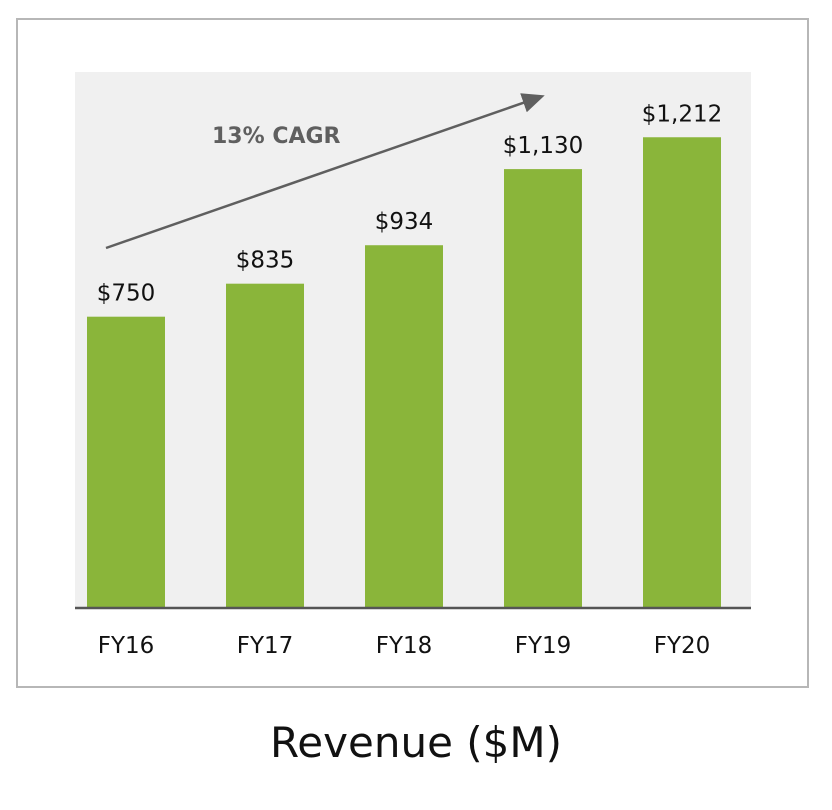 Image resolution: width=832 pixels, height=810 pixels. Describe the element at coordinates (682, 372) in the screenshot. I see `bar-fy20` at that location.